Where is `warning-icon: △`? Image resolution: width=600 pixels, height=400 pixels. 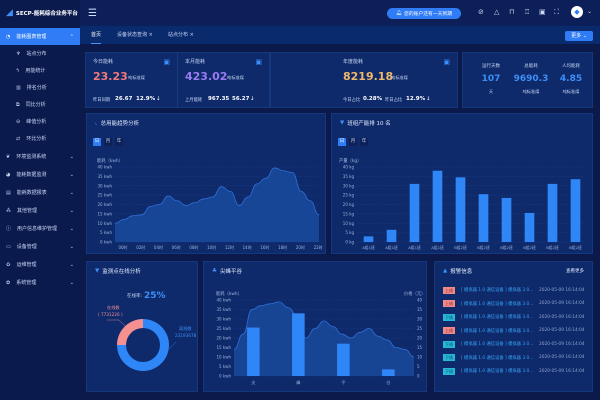 warning-icon: △ is located at coordinates (497, 12).